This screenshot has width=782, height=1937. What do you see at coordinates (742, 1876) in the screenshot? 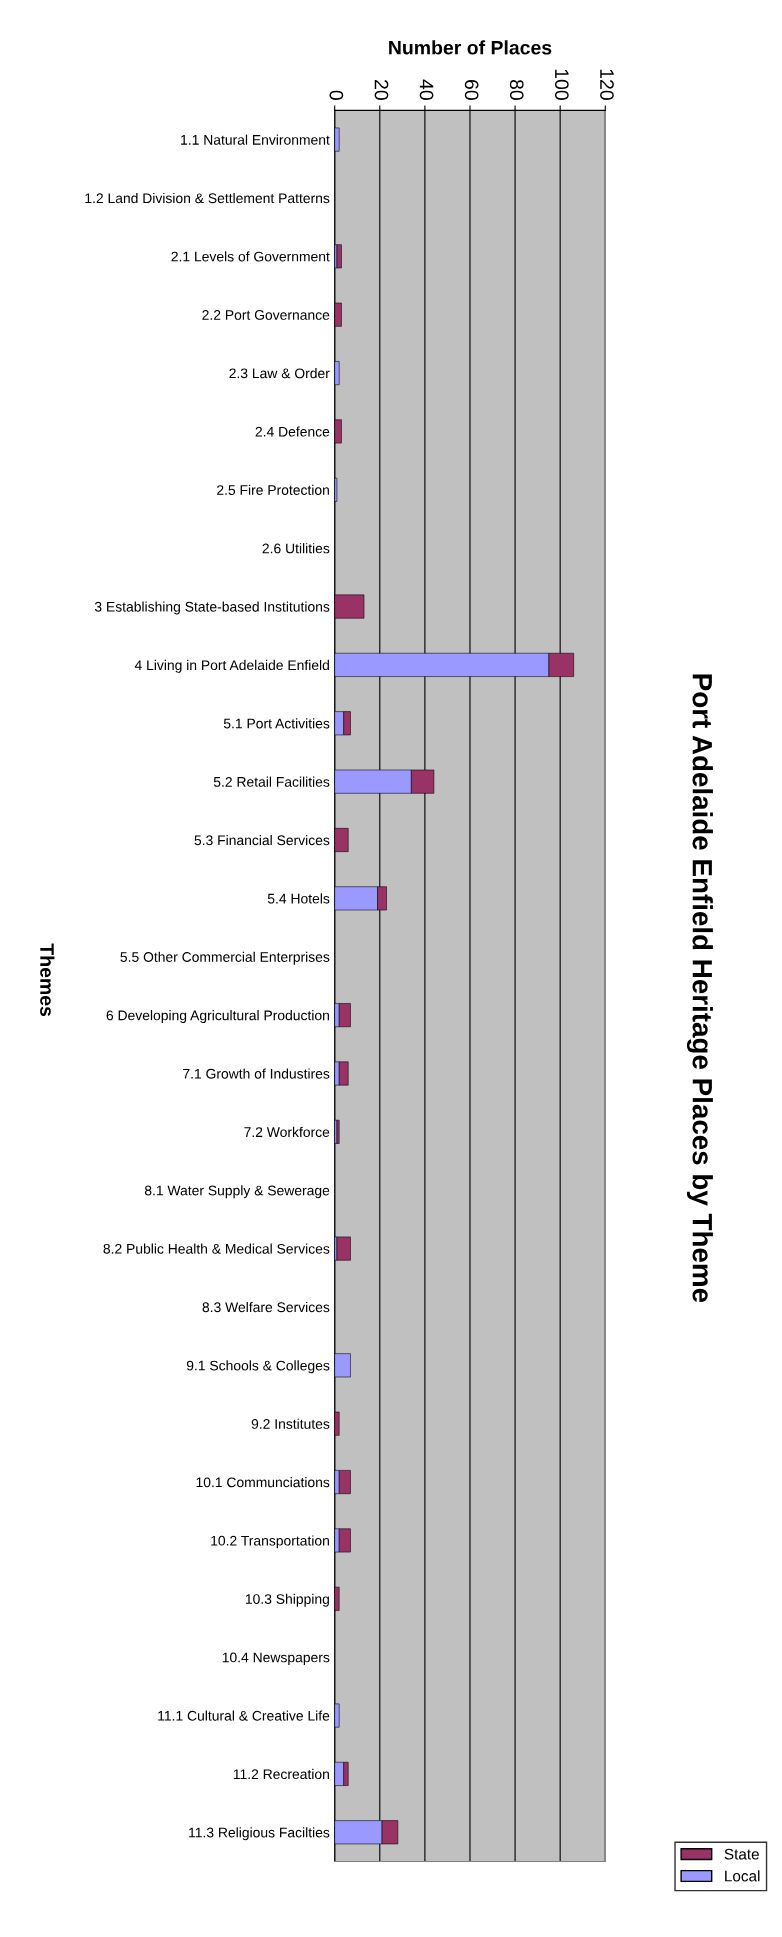
I see `legend-label: Local` at bounding box center [742, 1876].